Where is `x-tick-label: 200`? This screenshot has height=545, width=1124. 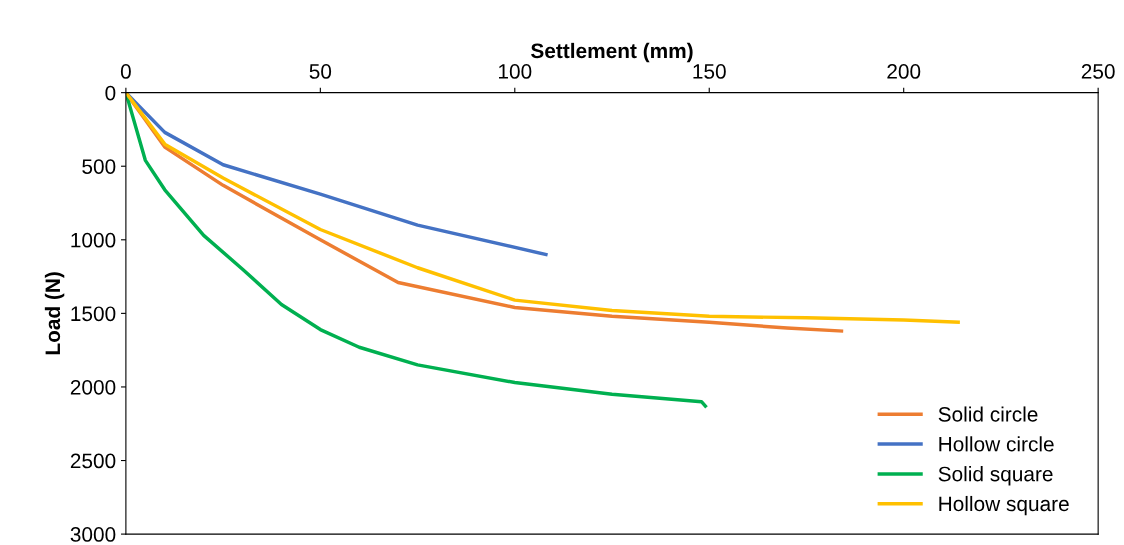
x-tick-label: 200 is located at coordinates (904, 71).